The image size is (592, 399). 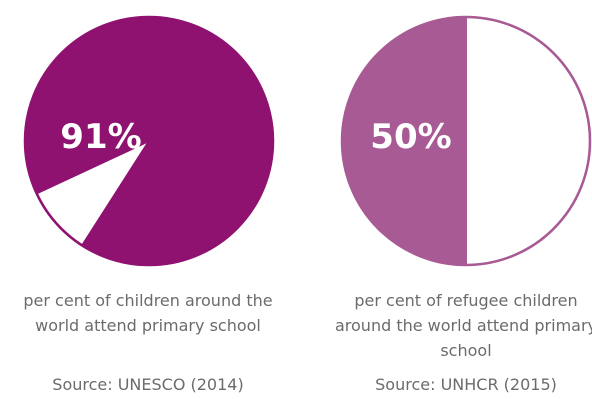 What do you see at coordinates (410, 137) in the screenshot?
I see `percent-label-refugees: 50%` at bounding box center [410, 137].